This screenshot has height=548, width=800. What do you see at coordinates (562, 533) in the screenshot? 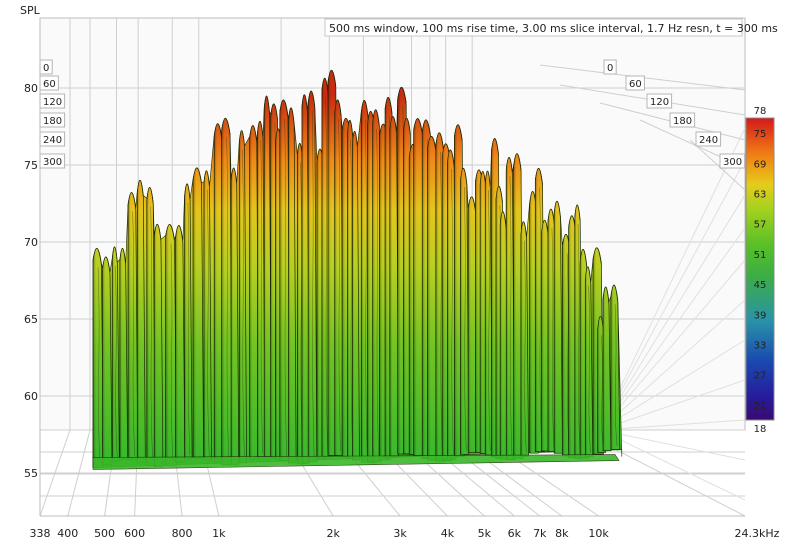
I see `x-tick-8k: 8k` at bounding box center [562, 533].